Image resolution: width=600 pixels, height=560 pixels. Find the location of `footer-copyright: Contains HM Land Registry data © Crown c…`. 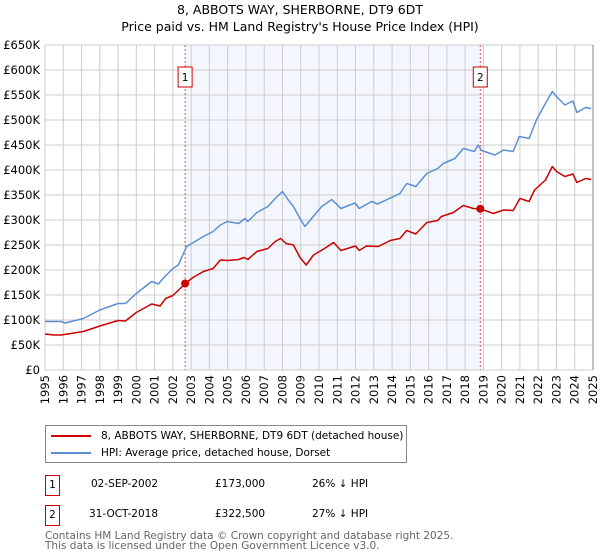

footer-copyright: Contains HM Land Registry data © Crown c… is located at coordinates (249, 536).